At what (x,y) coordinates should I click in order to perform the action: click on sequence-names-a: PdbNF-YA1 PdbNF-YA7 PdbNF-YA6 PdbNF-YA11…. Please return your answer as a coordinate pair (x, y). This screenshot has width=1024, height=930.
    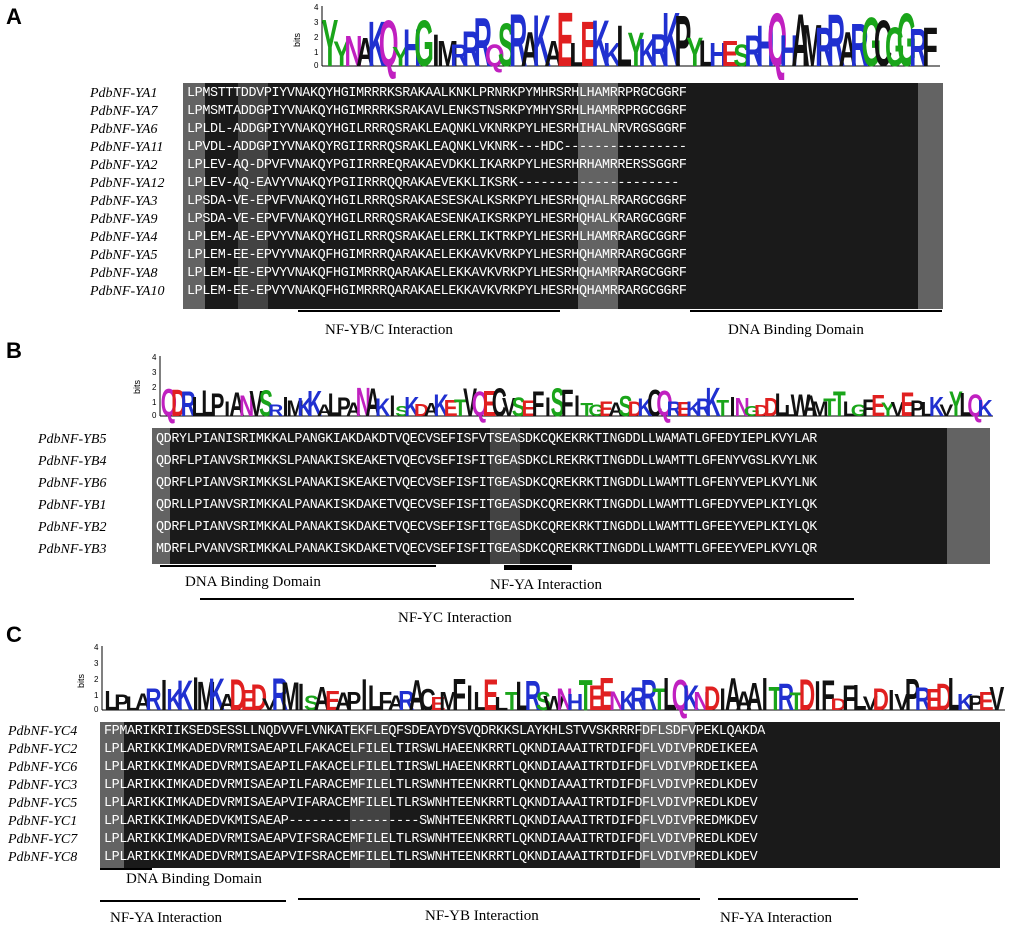
    Looking at the image, I should click on (137, 196).